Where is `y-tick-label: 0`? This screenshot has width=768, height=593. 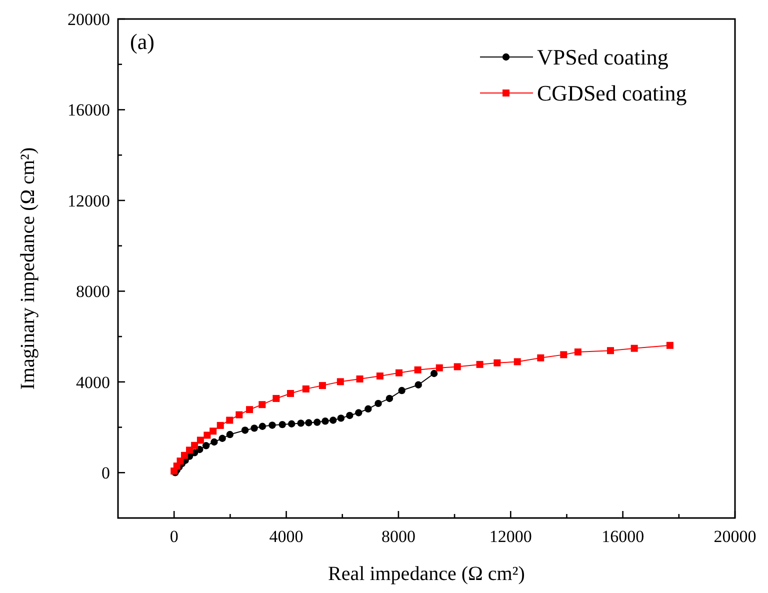 y-tick-label: 0 is located at coordinates (106, 473).